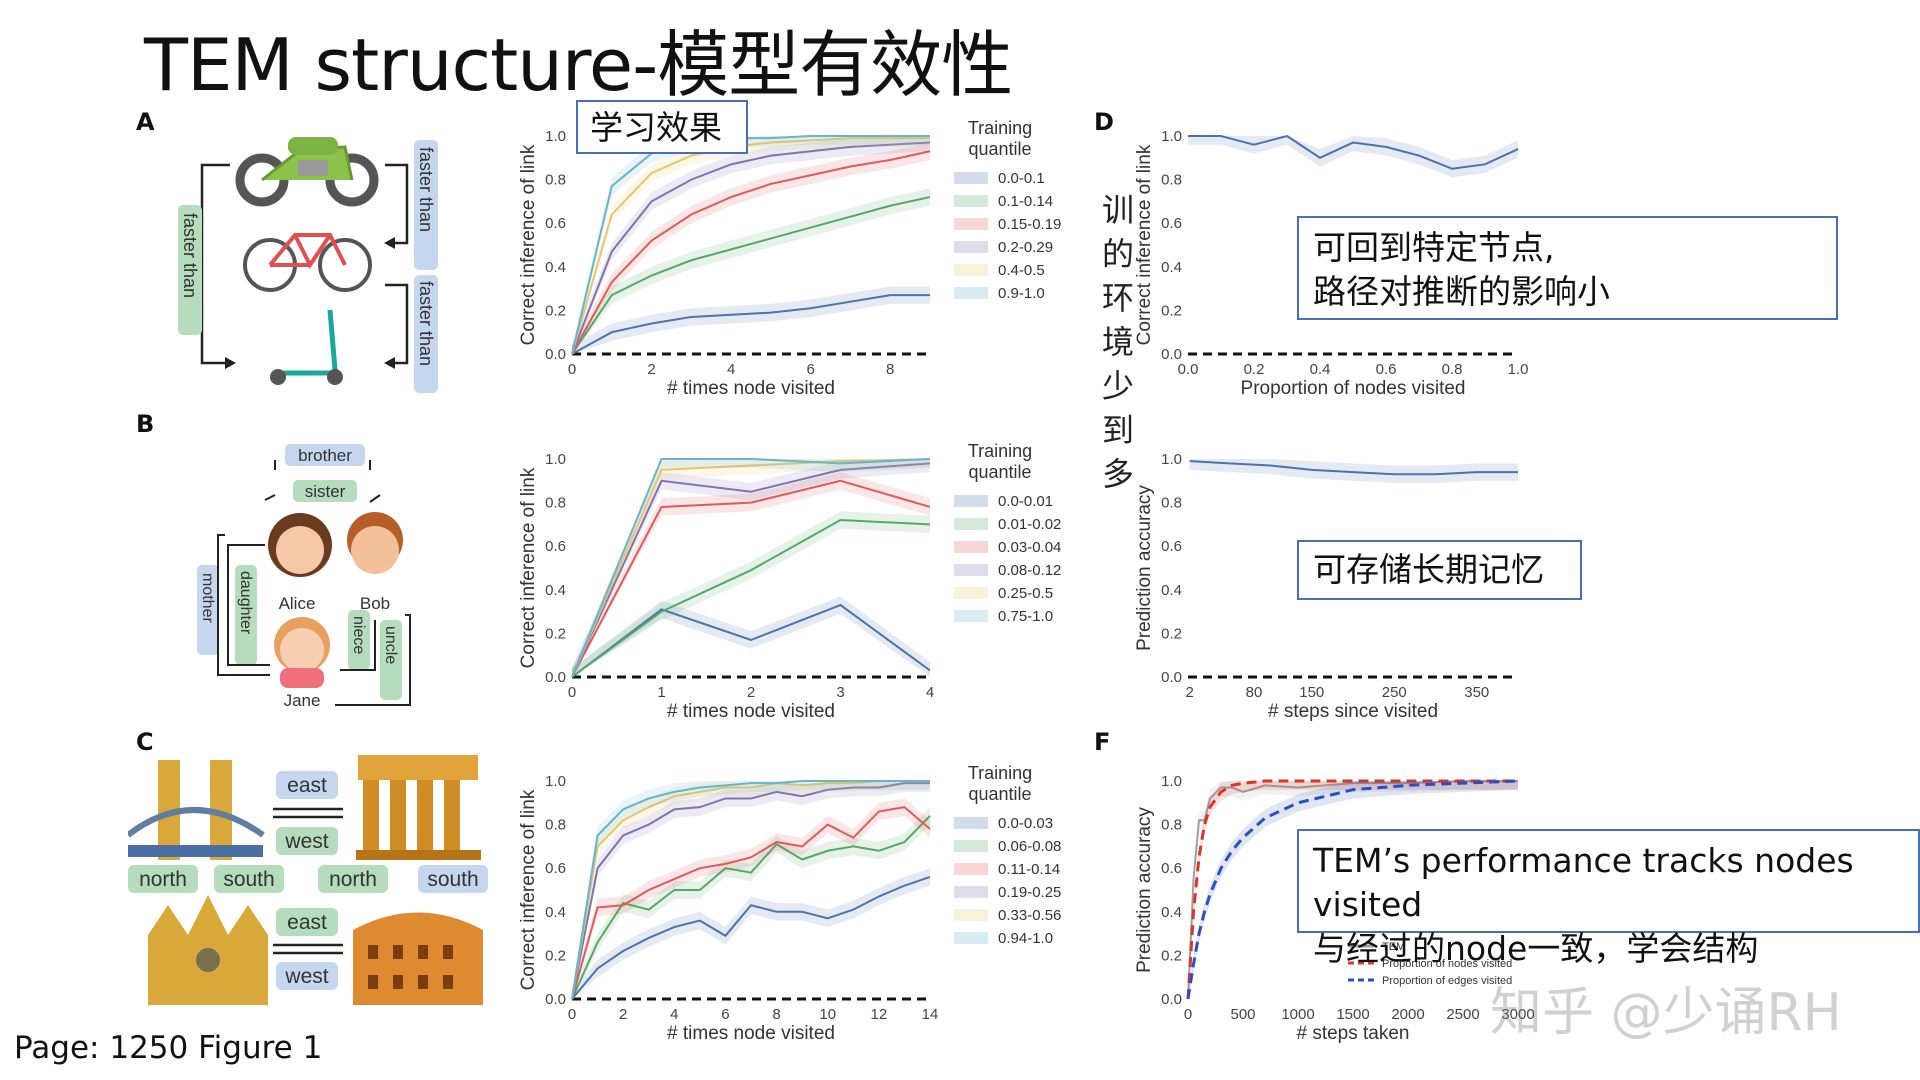 The image size is (1920, 1080). I want to click on y-tick-label: 0.2, so click(555, 955).